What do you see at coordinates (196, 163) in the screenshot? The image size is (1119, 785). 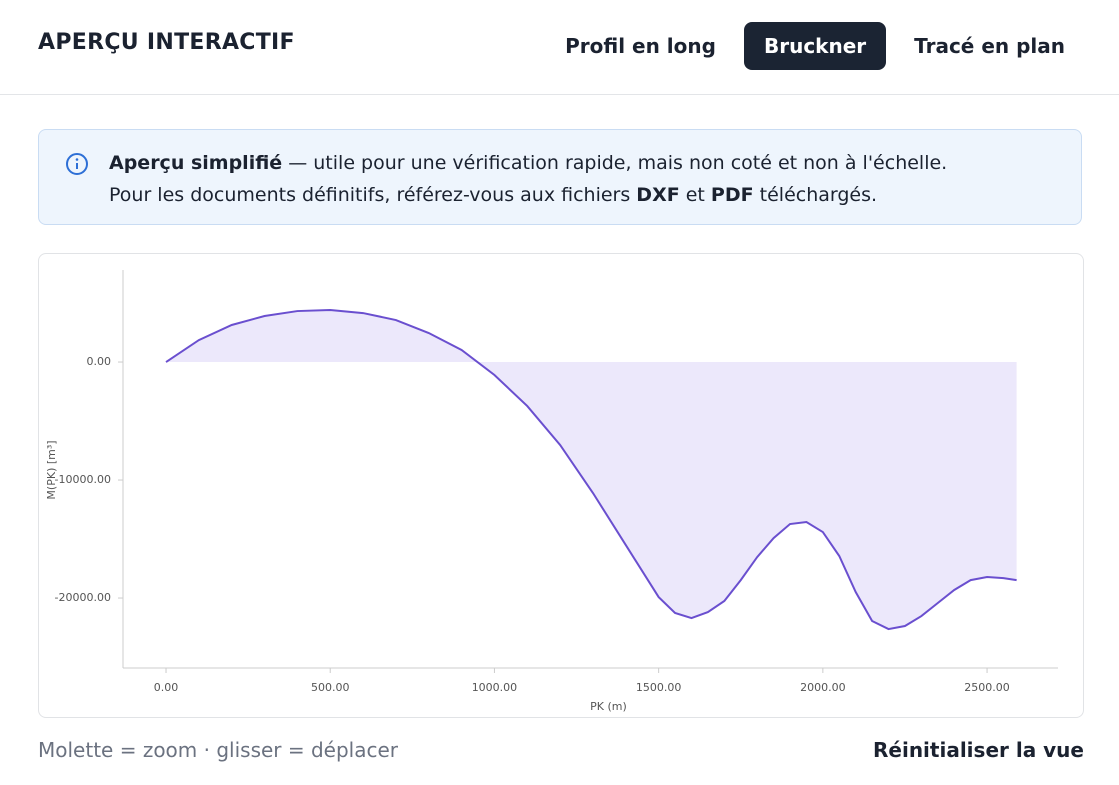 I see `info-bold: Aperçu simplifié` at bounding box center [196, 163].